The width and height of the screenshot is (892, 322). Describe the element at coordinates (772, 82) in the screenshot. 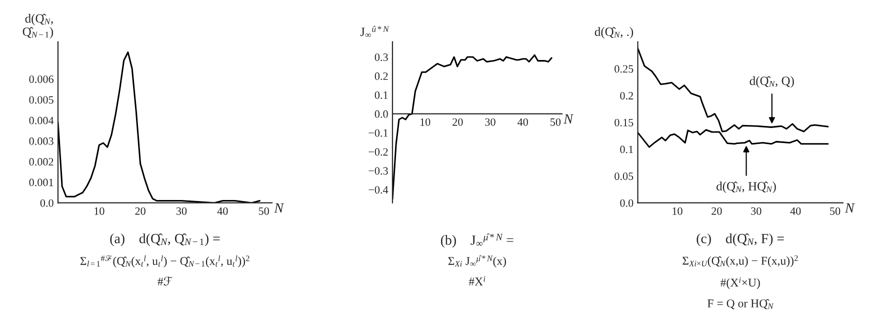

I see `annotation: d(Q̂$_{N}$, Q)` at that location.